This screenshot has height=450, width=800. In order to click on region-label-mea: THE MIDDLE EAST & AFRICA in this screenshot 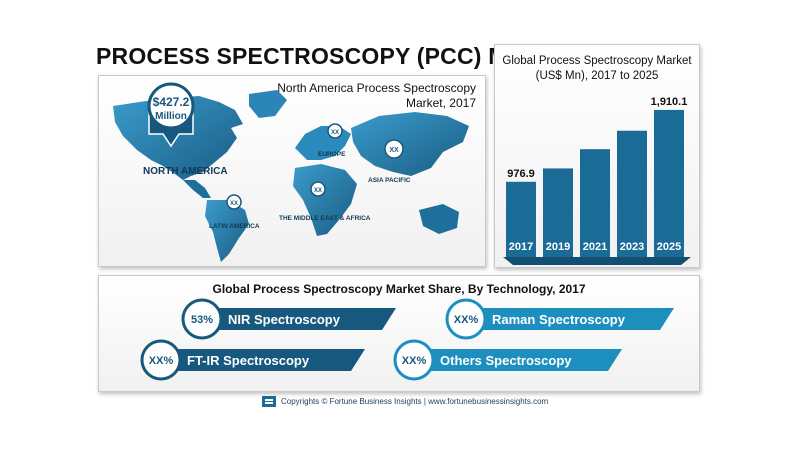, I will do `click(325, 218)`.